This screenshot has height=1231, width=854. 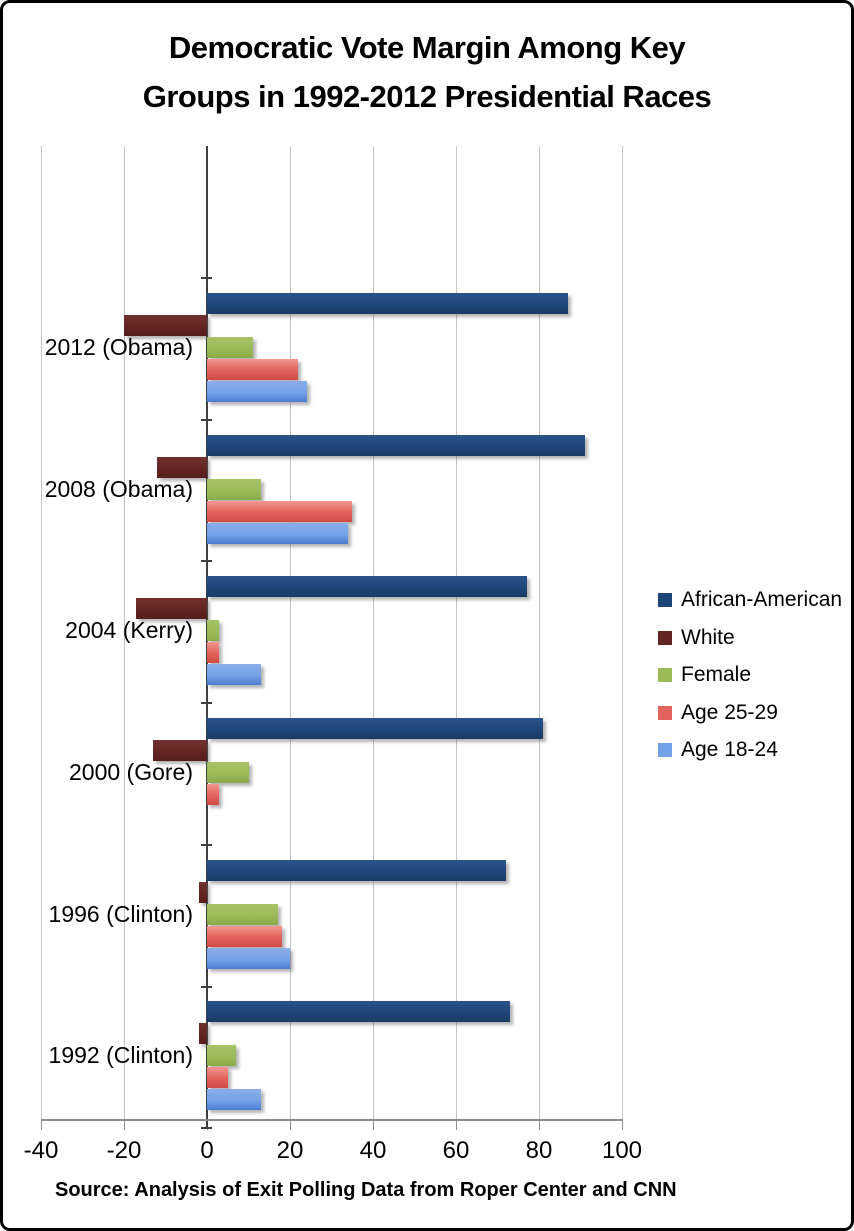 What do you see at coordinates (41, 1150) in the screenshot?
I see `x-axis-label: -40` at bounding box center [41, 1150].